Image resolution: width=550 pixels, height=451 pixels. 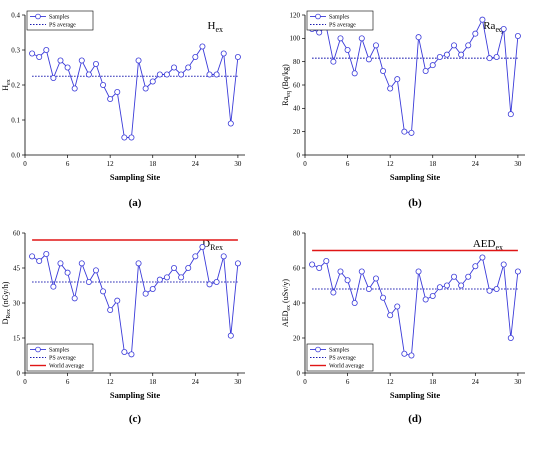 What do you see at coordinates (297, 303) in the screenshot?
I see `y-tick-label: 40` at bounding box center [297, 303].